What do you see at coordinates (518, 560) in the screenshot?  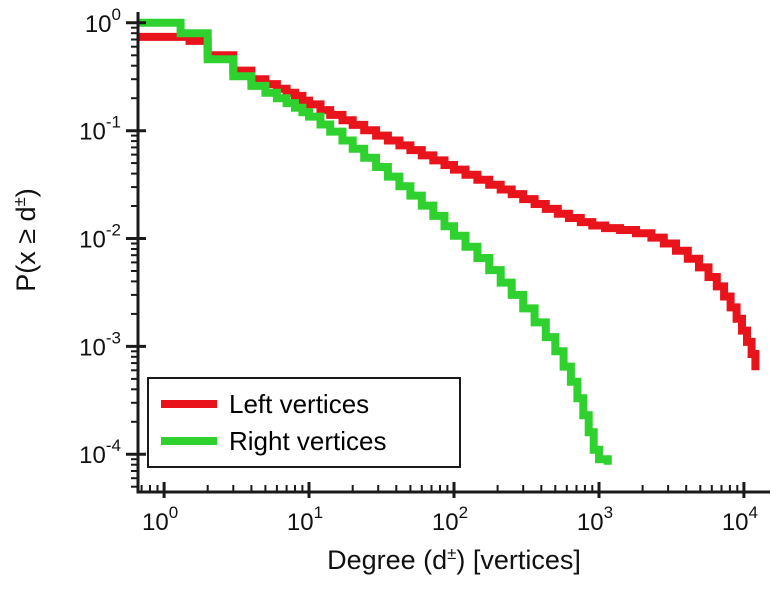 I see `x-axis-label-close: ) [vertices]` at bounding box center [518, 560].